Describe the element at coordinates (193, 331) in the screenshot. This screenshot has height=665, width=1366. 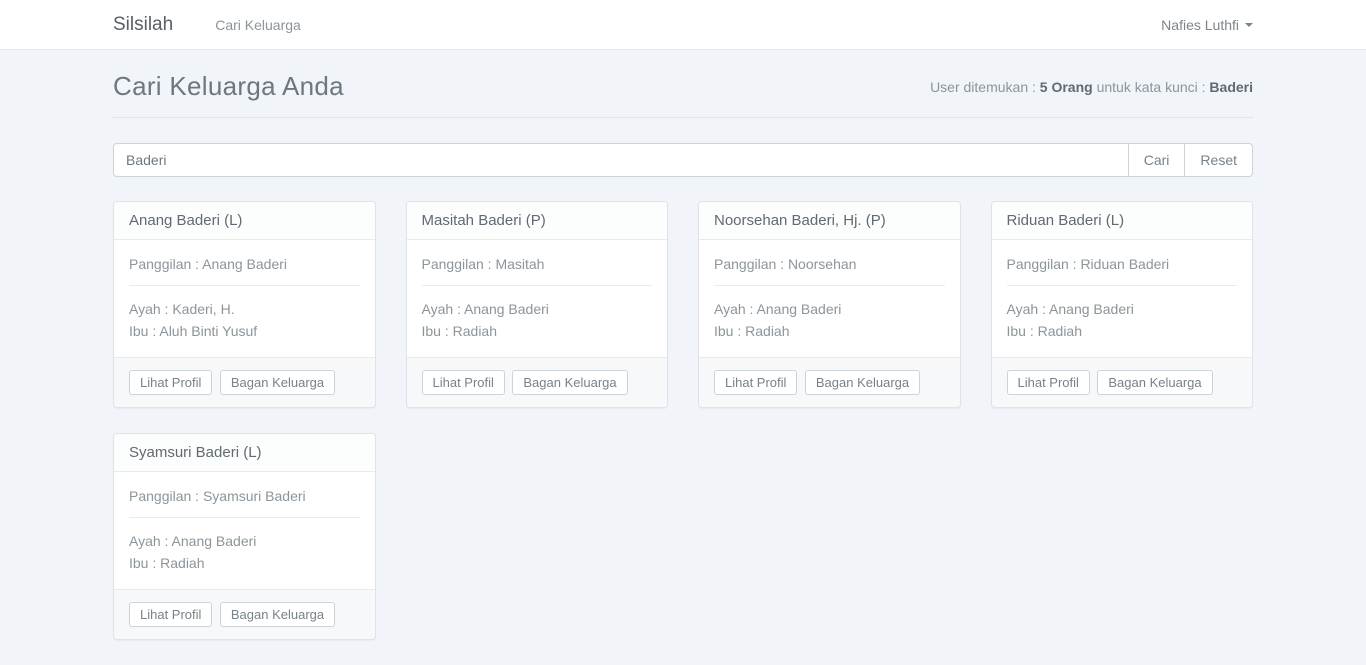
I see `person-ibu: Ibu : Aluh Binti Yusuf` at that location.